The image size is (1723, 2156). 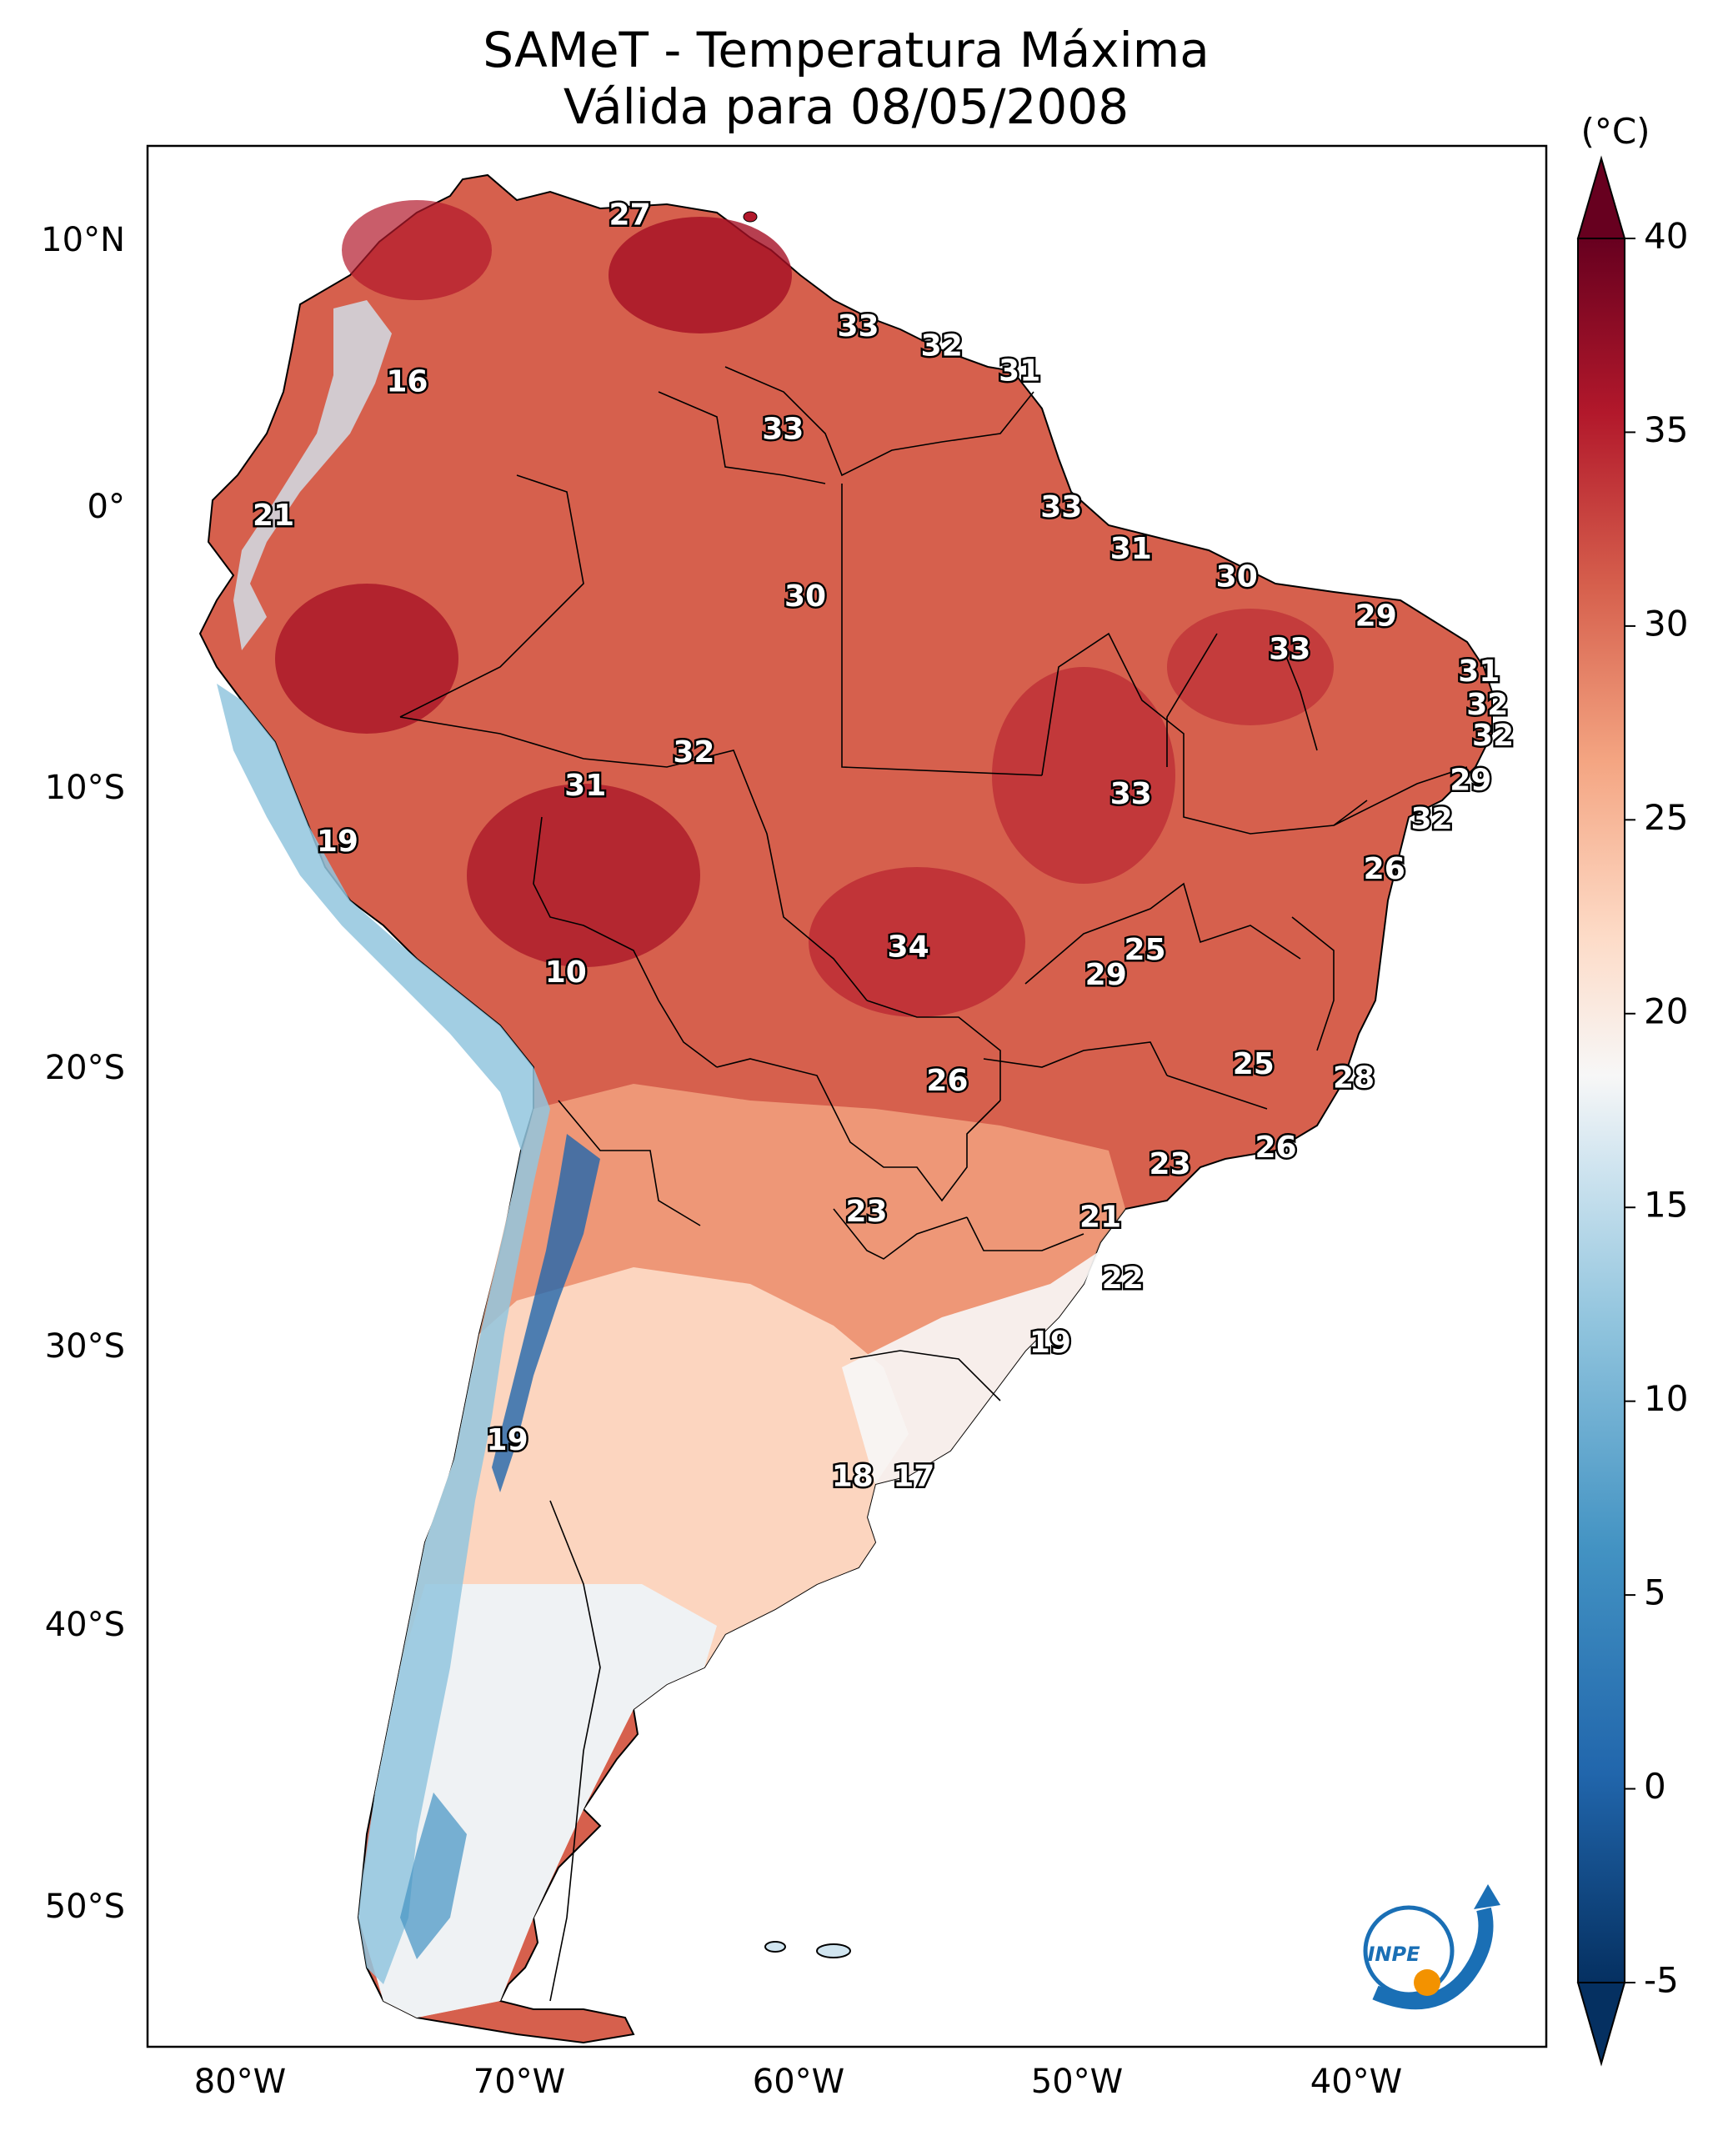 I want to click on logo-swoosh-icon, so click(x=1433, y=1959).